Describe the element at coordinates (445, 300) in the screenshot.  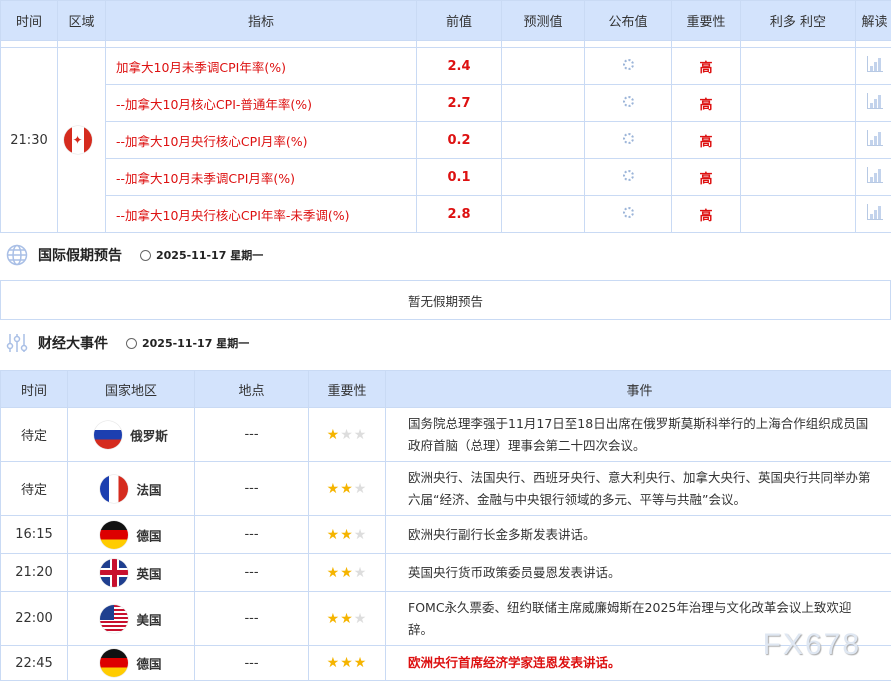
I see `holiday-empty-message: 暂无假期预告` at that location.